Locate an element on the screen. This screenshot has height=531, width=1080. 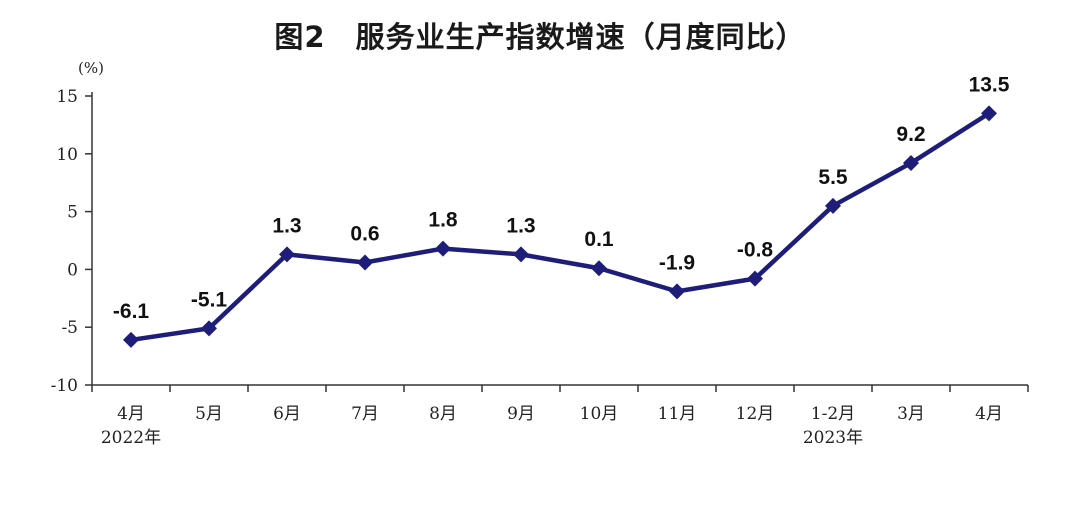
y-tick-label: 5 is located at coordinates (72, 213).